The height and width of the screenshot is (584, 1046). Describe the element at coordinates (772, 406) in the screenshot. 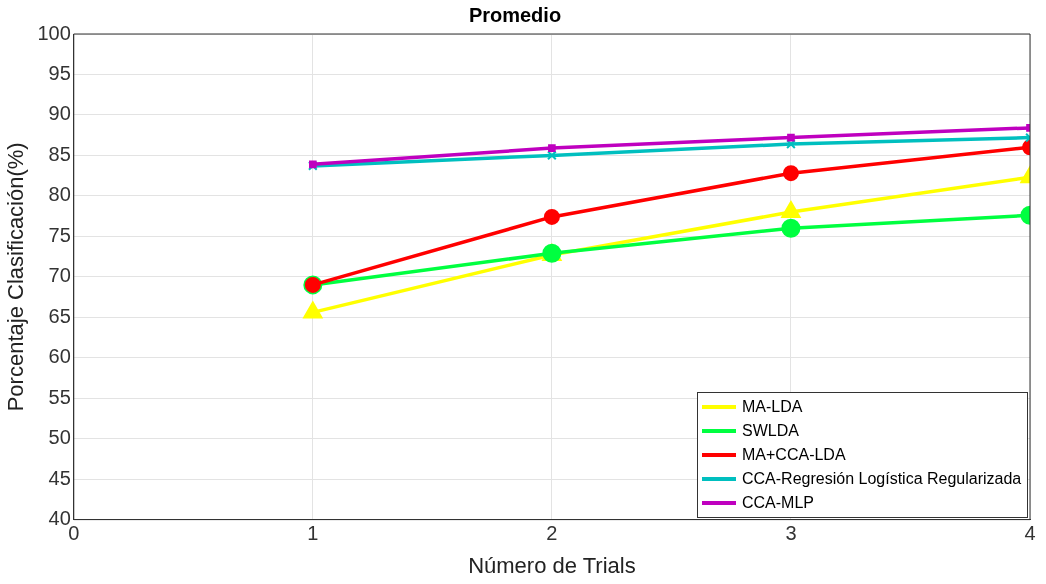

I see `legend-label: MA-LDA` at that location.